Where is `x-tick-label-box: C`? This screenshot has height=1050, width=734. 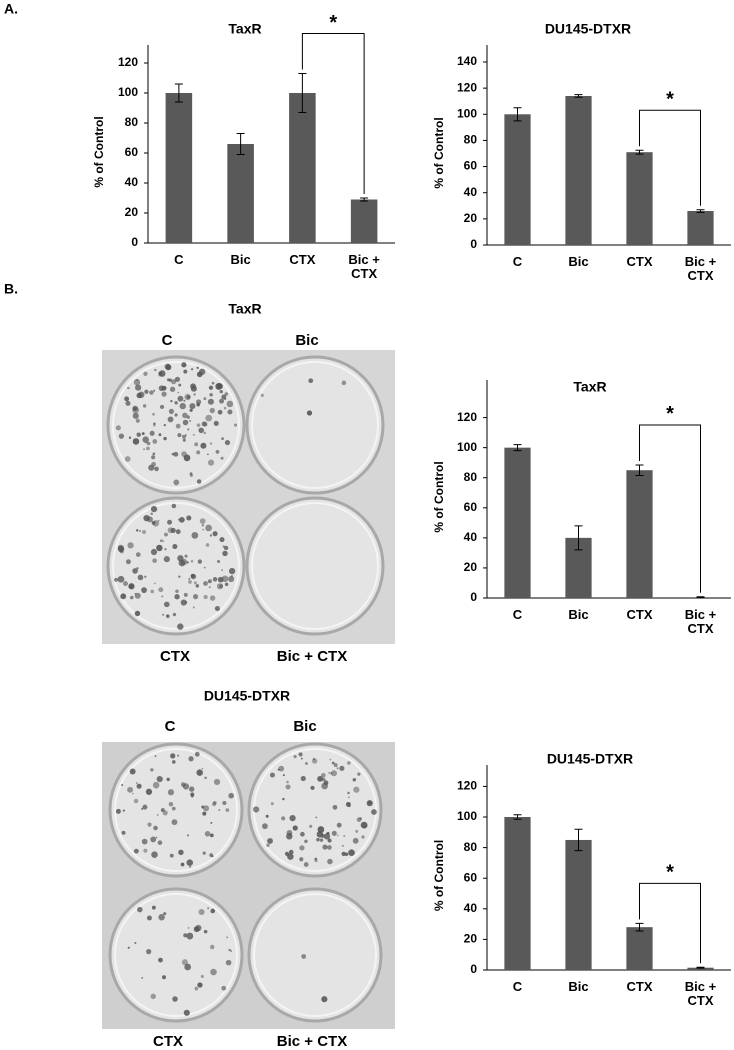 x-tick-label-box: C is located at coordinates (517, 262).